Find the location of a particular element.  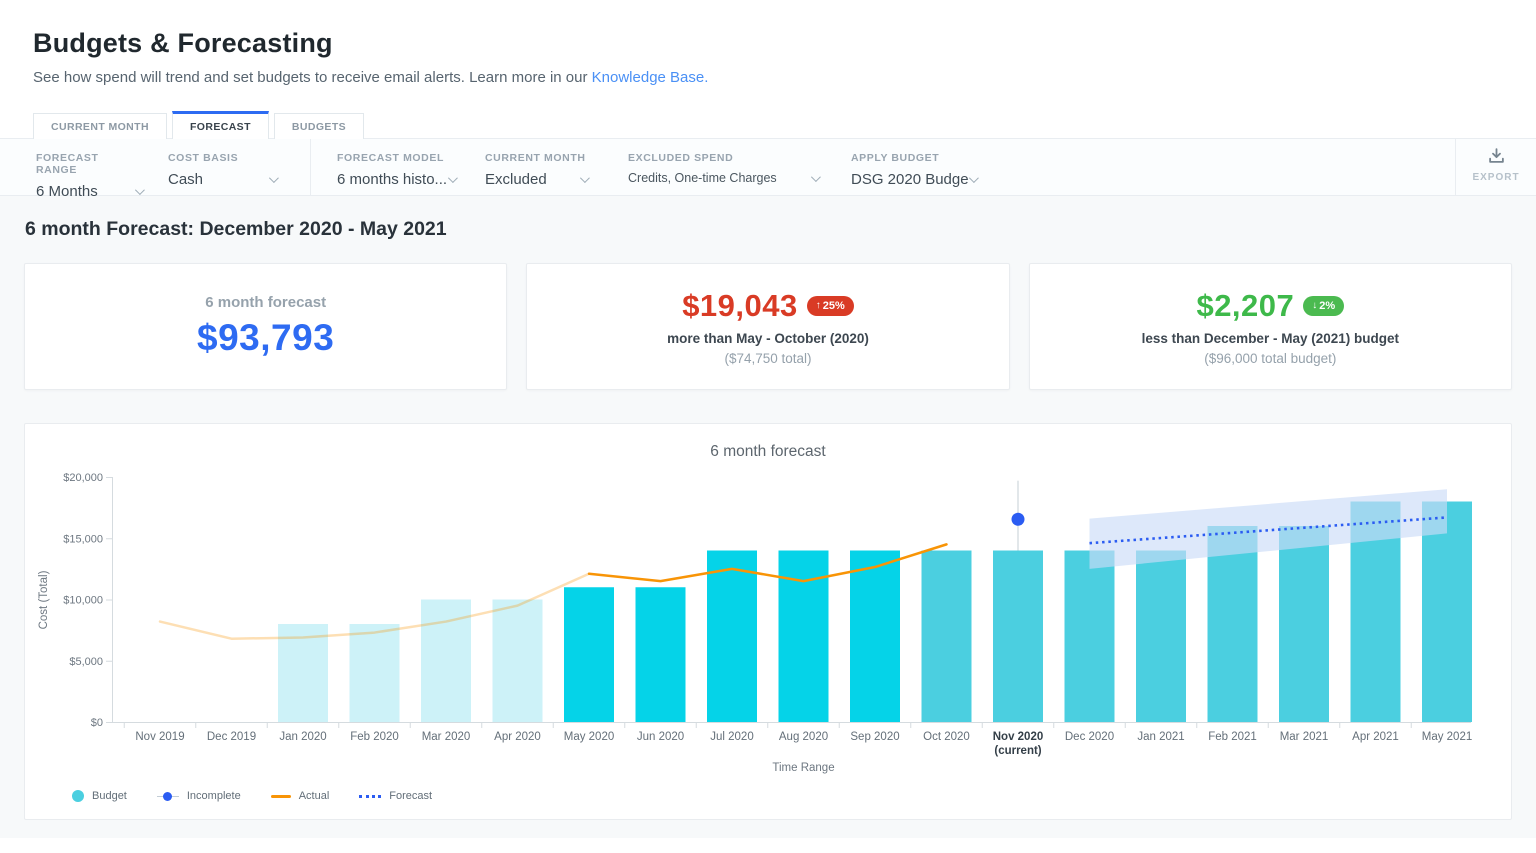

filter-value: DSG 2020 Budge is located at coordinates (910, 179).